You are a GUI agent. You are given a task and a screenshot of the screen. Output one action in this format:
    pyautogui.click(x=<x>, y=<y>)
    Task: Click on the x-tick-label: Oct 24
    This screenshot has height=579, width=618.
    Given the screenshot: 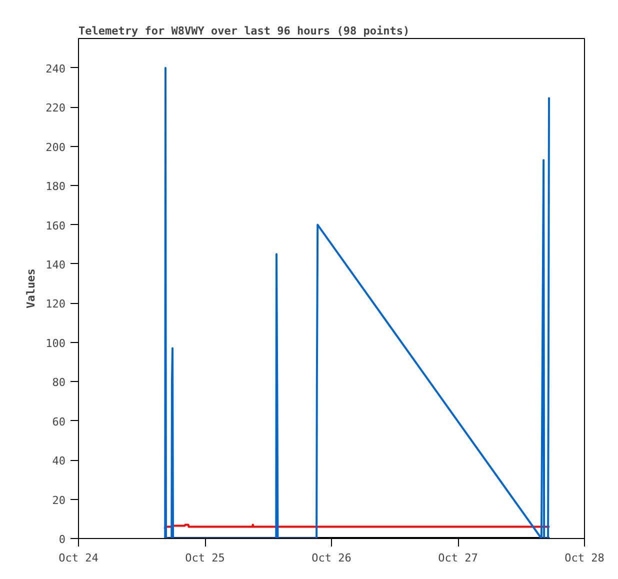 What is the action you would take?
    pyautogui.click(x=78, y=558)
    